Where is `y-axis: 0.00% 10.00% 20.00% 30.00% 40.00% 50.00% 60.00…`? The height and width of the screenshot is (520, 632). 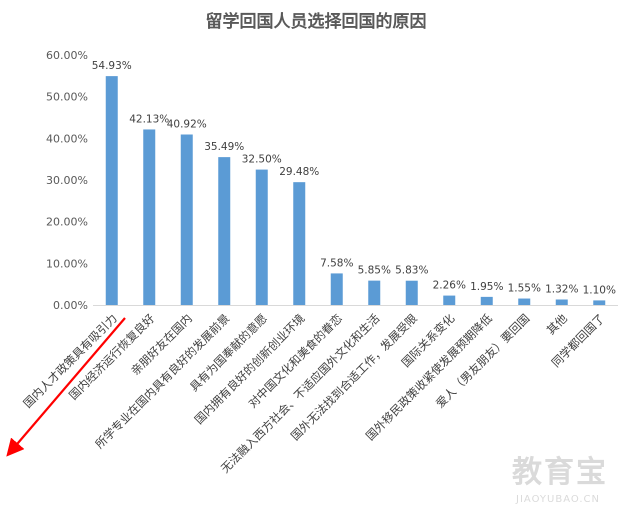
y-axis: 0.00% 10.00% 20.00% 30.00% 40.00% 50.00% 60.00… is located at coordinates (67, 180).